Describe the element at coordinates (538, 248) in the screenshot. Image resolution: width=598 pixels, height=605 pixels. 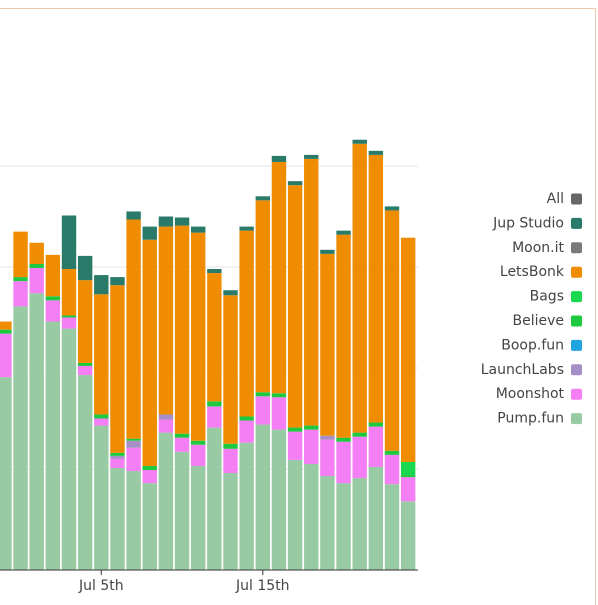
I see `legend-label: Moon.it` at that location.